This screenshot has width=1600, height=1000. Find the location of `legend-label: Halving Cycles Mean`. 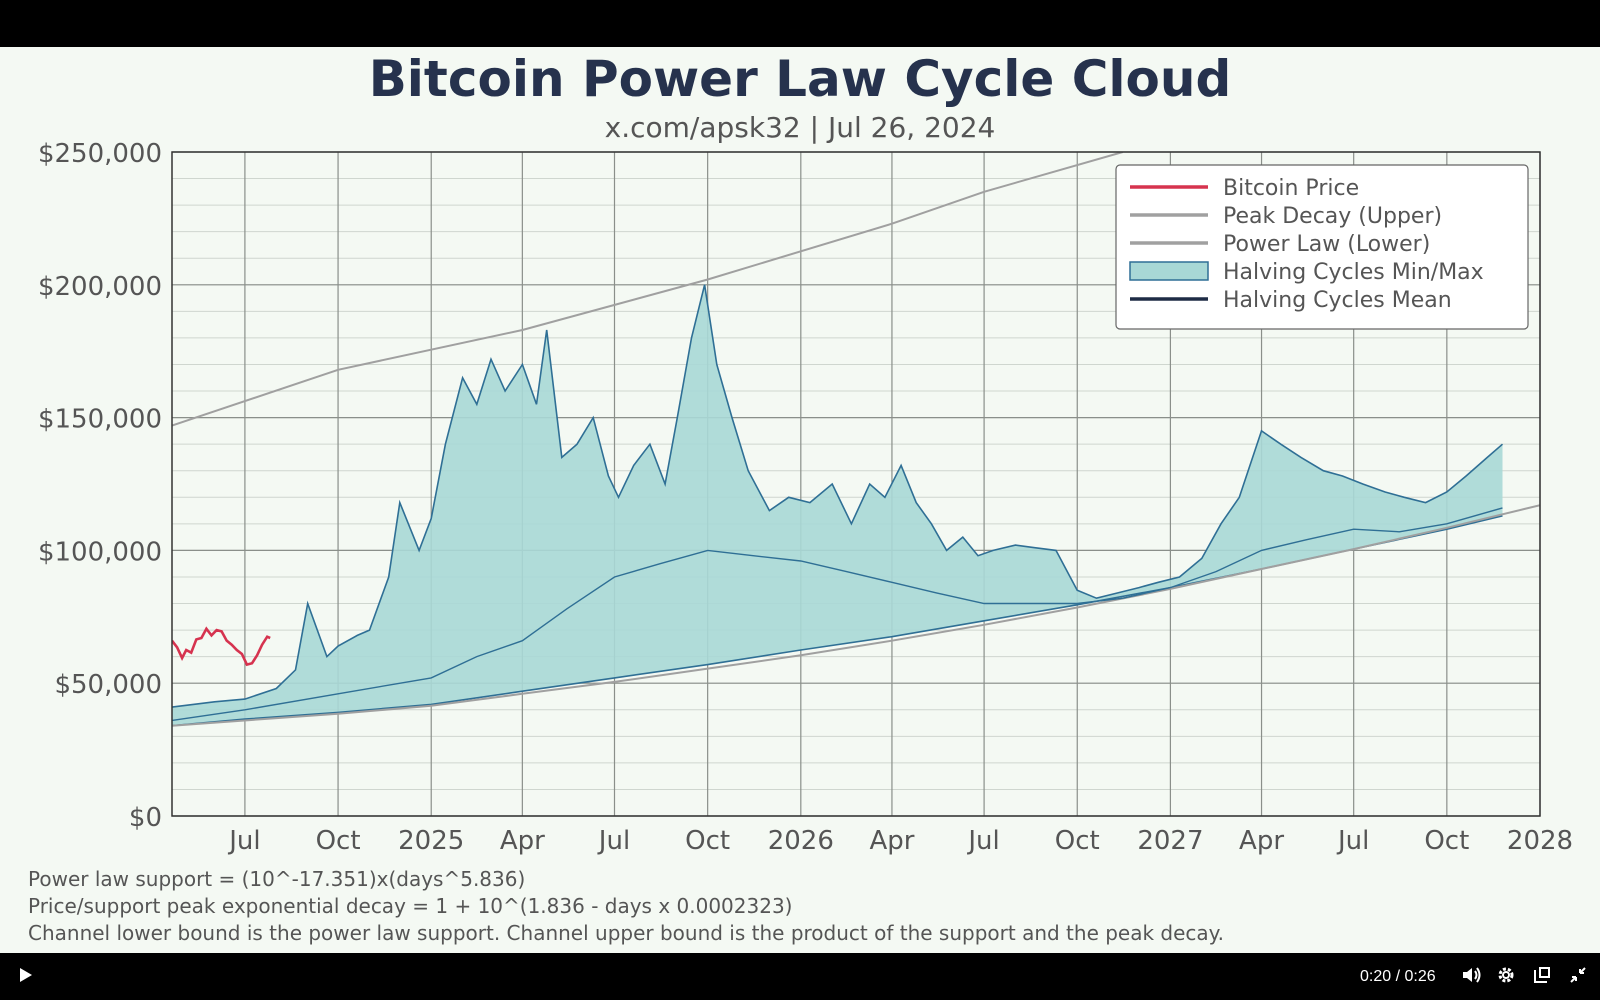

legend-label: Halving Cycles Mean is located at coordinates (1337, 300).